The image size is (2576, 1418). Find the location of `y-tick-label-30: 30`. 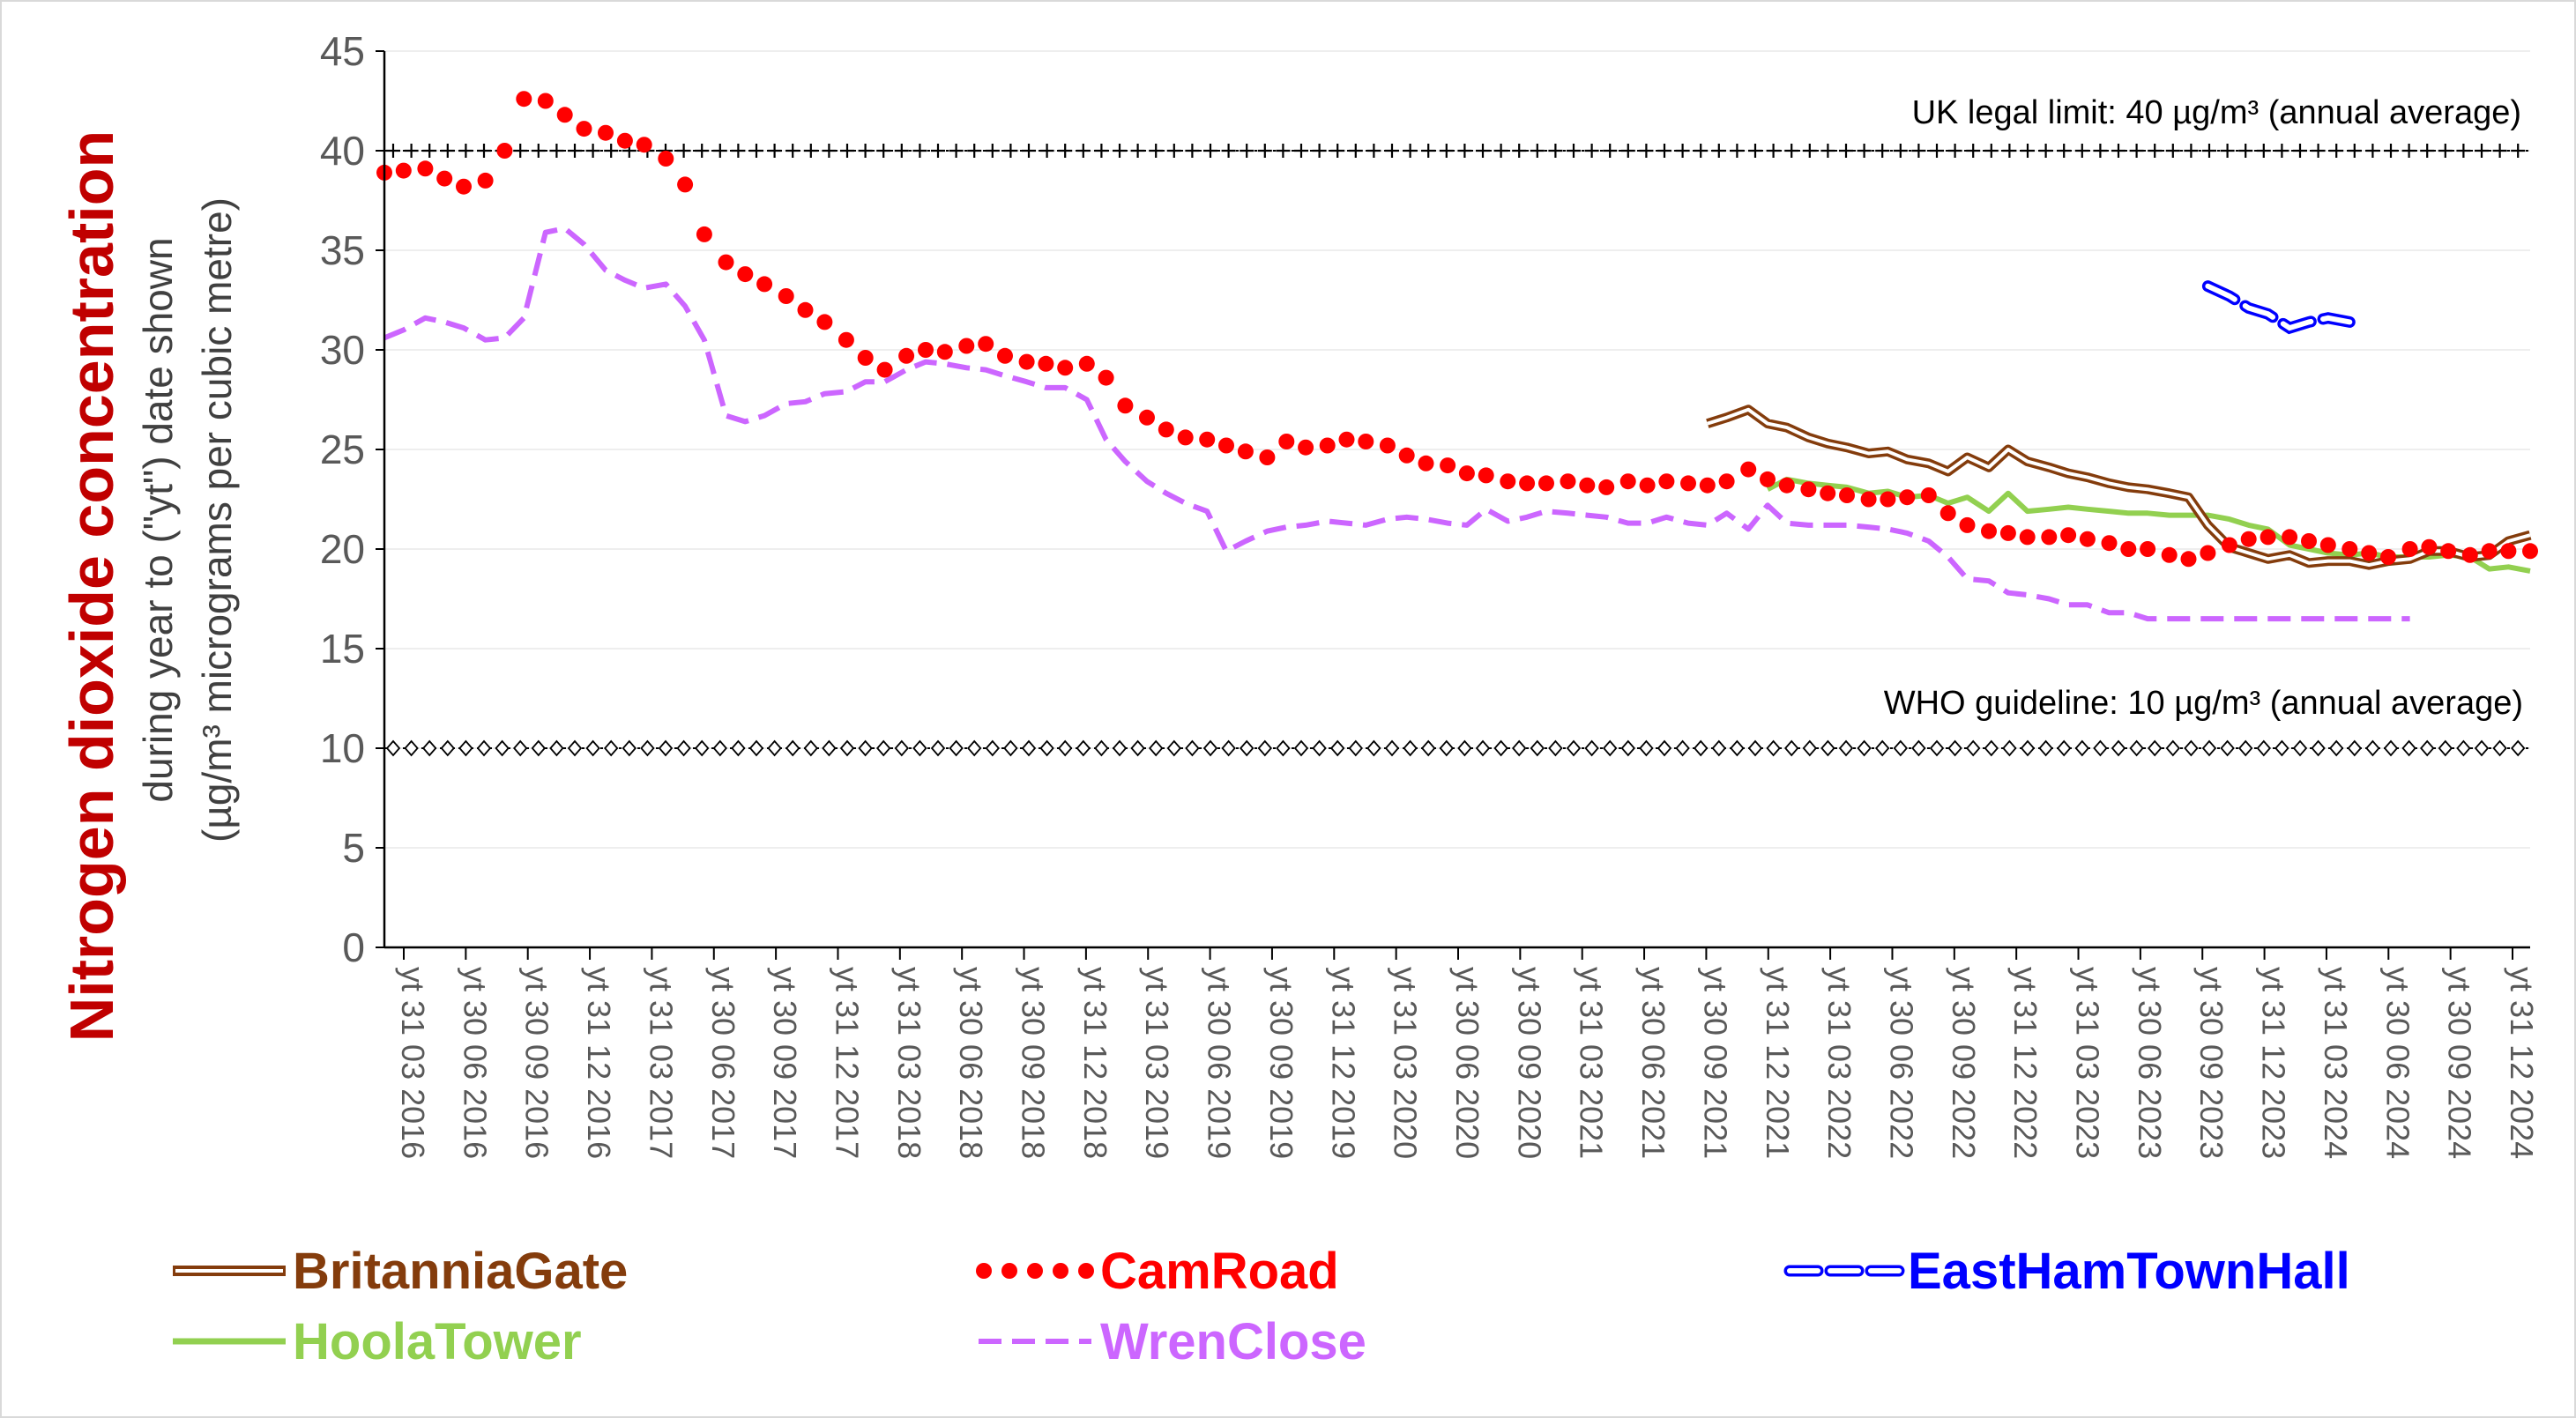

y-tick-label-30: 30 is located at coordinates (343, 350).